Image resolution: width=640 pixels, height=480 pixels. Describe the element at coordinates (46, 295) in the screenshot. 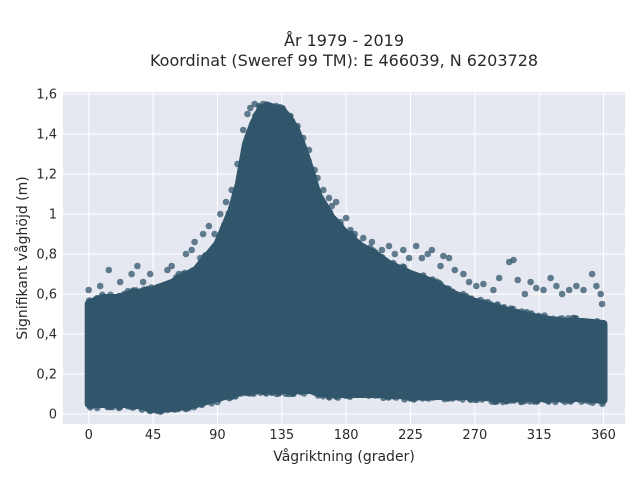

I see `y-tick-label: 0,6` at that location.